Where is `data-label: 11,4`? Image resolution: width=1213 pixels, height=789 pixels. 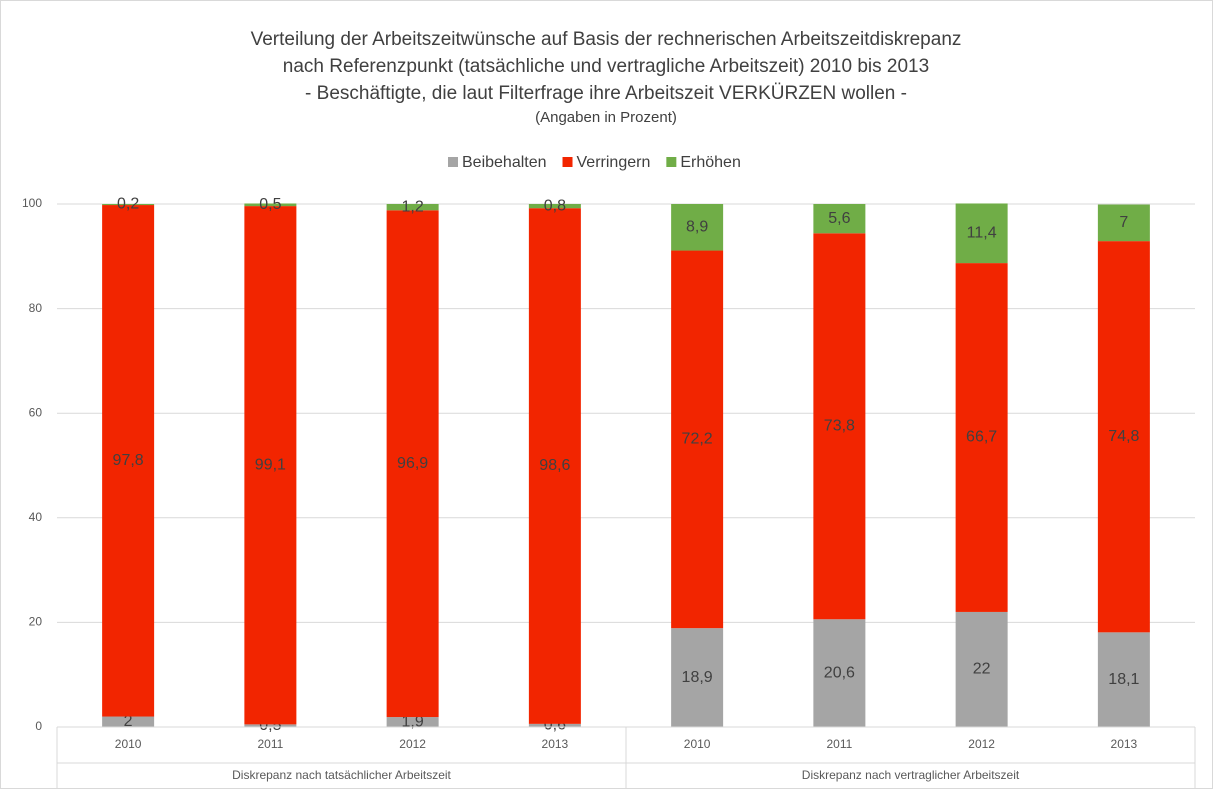 data-label: 11,4 is located at coordinates (982, 233).